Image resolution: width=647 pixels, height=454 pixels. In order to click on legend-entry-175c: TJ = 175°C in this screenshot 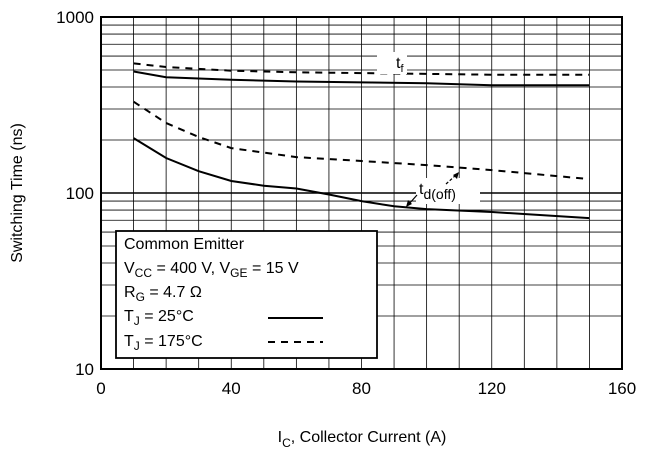, I will do `click(163, 343)`.